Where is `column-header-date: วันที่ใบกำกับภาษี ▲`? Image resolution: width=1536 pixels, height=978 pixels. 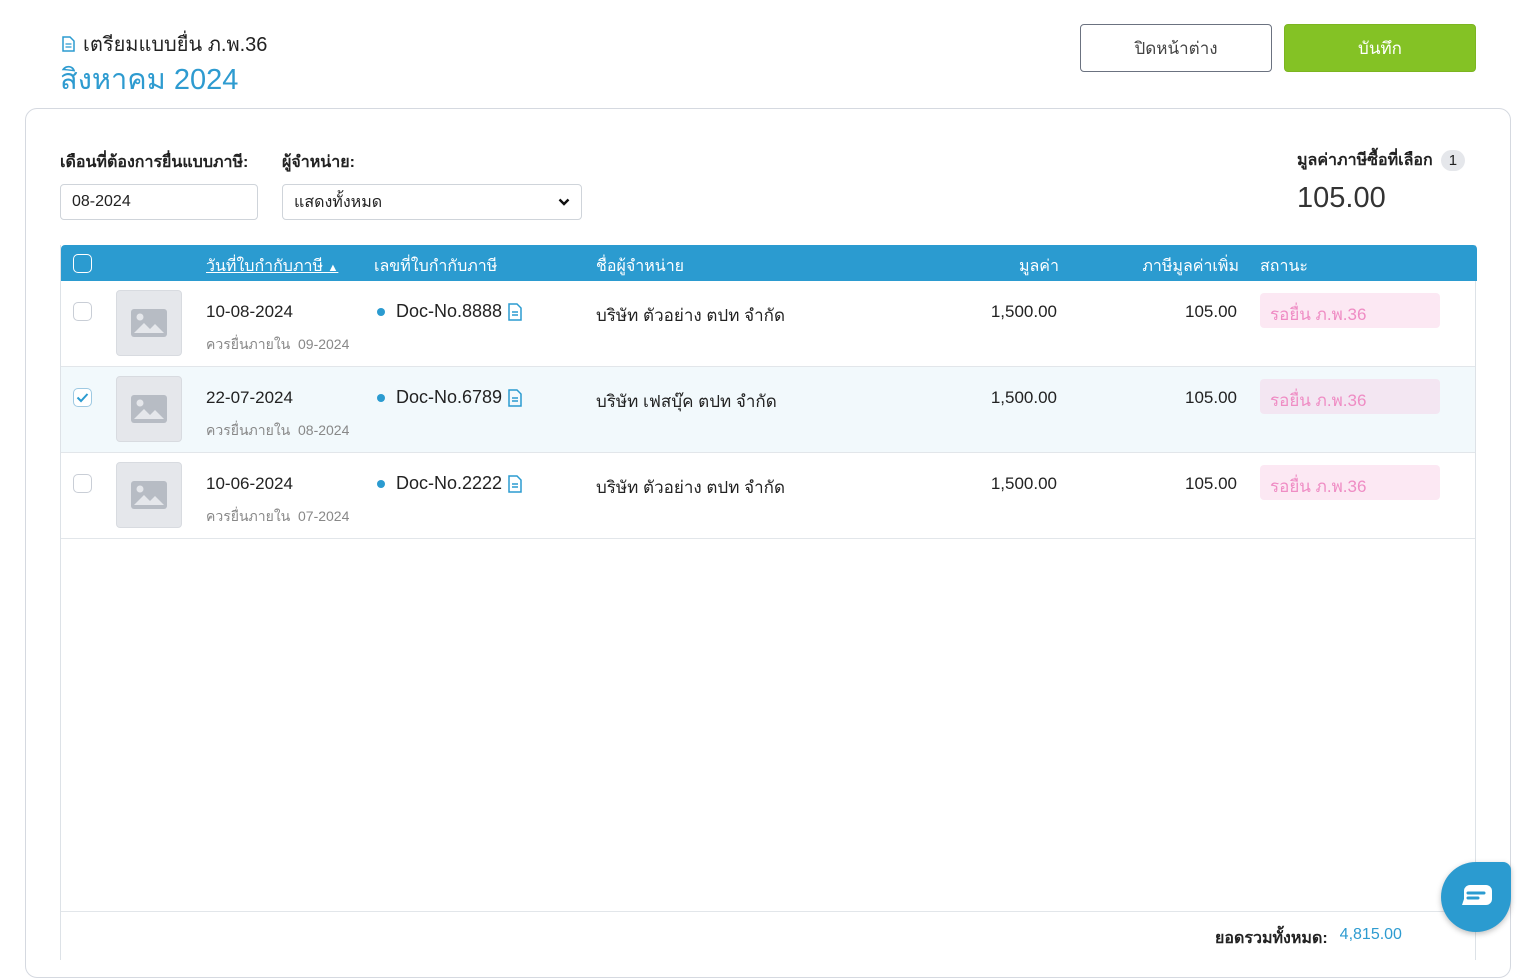 column-header-date: วันที่ใบกำกับภาษี ▲ is located at coordinates (272, 266).